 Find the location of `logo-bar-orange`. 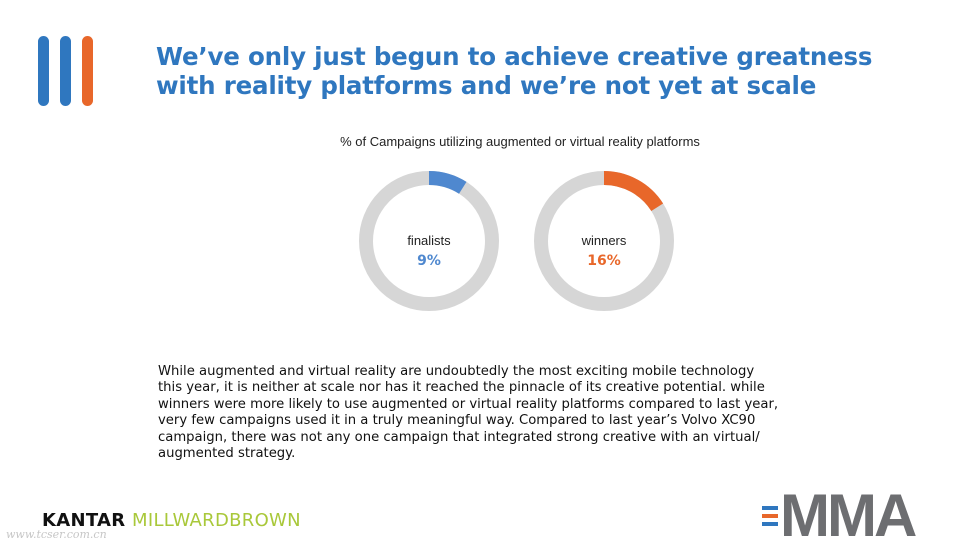

logo-bar-orange is located at coordinates (87, 71).